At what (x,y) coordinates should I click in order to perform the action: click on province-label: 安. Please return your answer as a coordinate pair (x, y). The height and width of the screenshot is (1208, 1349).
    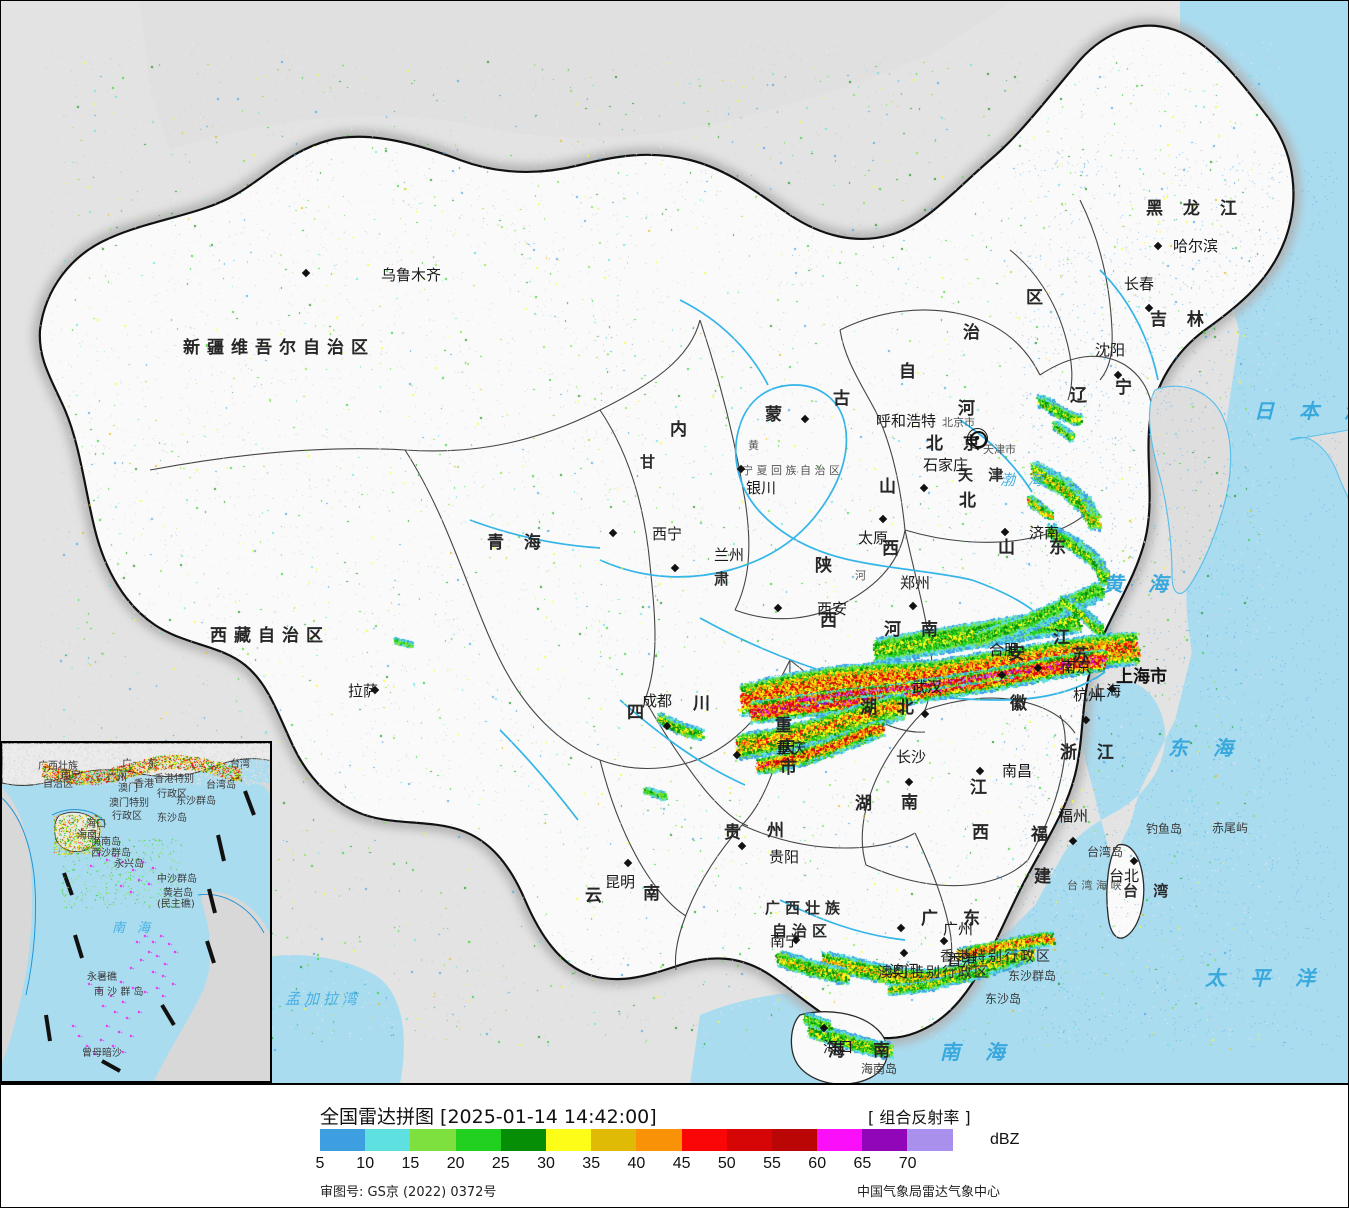
    Looking at the image, I should click on (1020, 654).